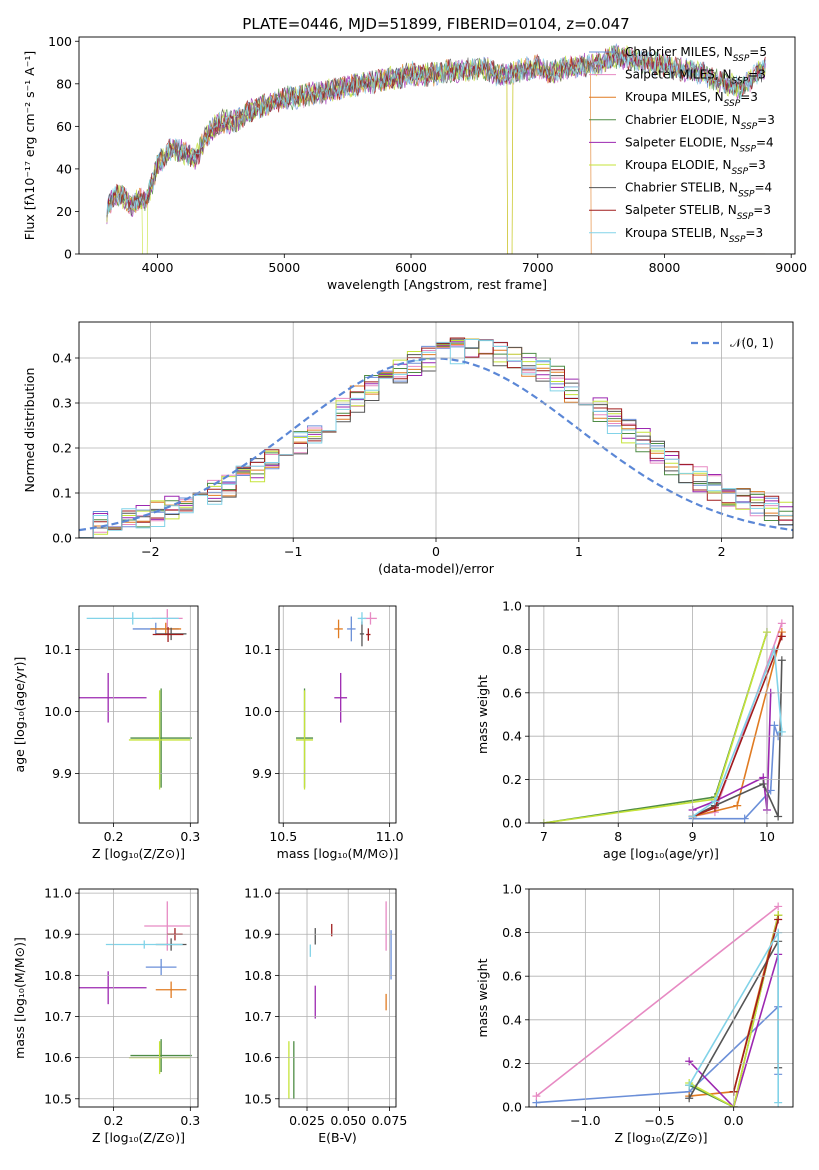 This screenshot has height=1170, width=819. I want to click on tick-label-x: 8, so click(618, 836).